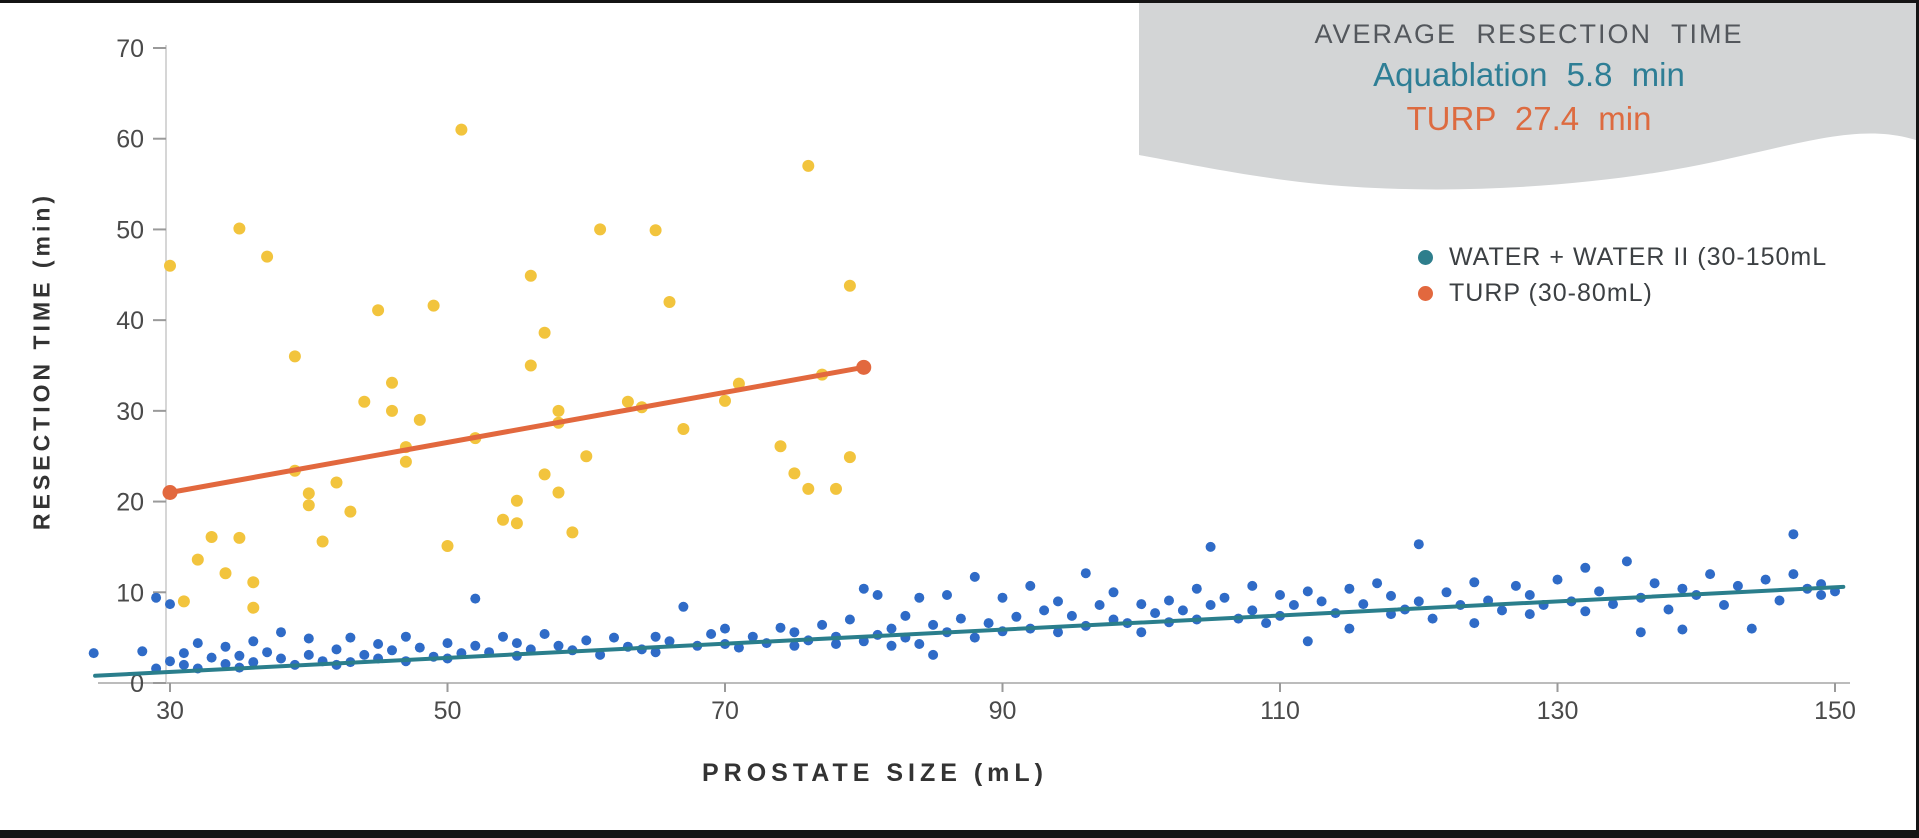 This screenshot has width=1919, height=838. Describe the element at coordinates (1529, 74) in the screenshot. I see `summary-aquablation-value: Aquablation 5.8 min` at that location.